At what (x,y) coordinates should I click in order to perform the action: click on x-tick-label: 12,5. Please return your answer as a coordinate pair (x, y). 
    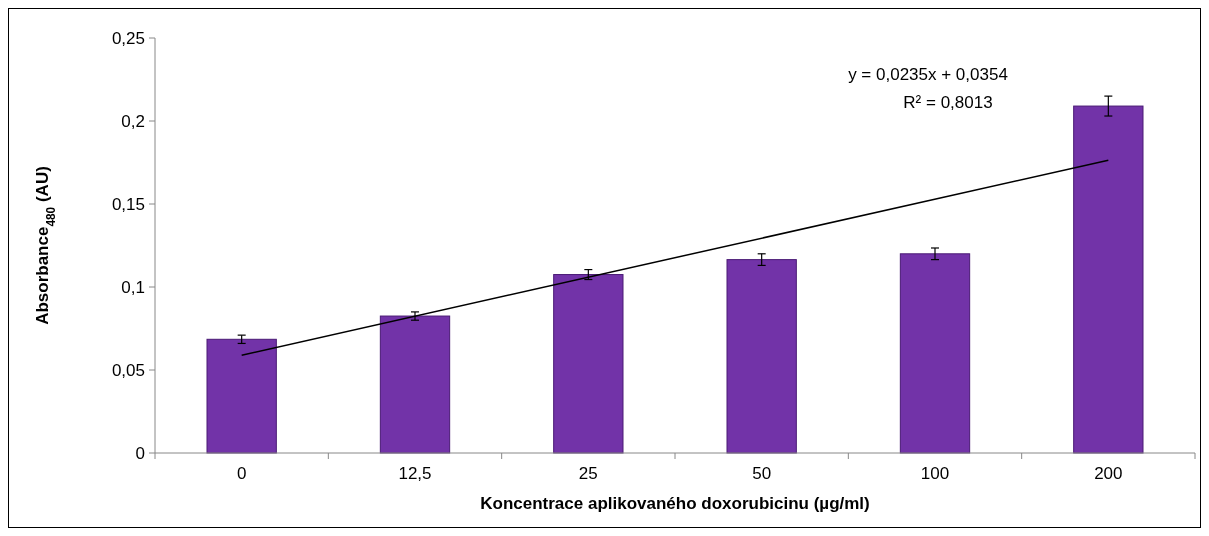
    Looking at the image, I should click on (415, 473).